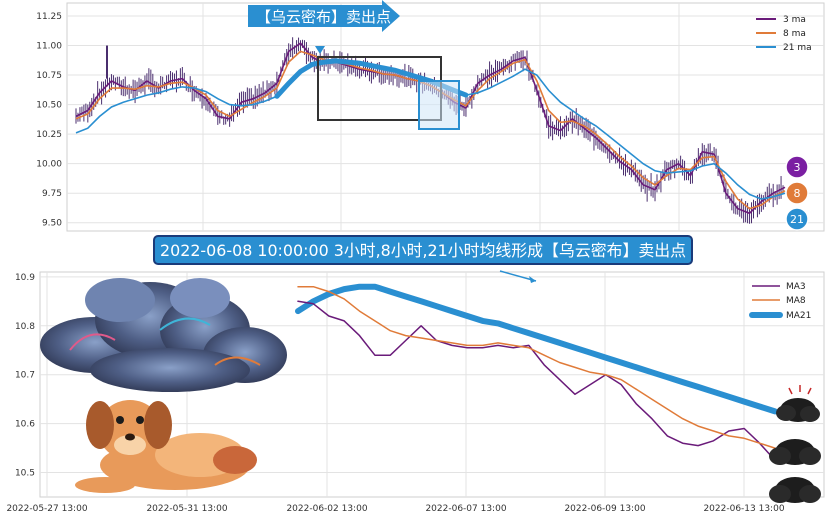 This screenshot has width=827, height=520. What do you see at coordinates (25, 327) in the screenshot?
I see `bottom-y-tick-1: 10.8` at bounding box center [25, 327].